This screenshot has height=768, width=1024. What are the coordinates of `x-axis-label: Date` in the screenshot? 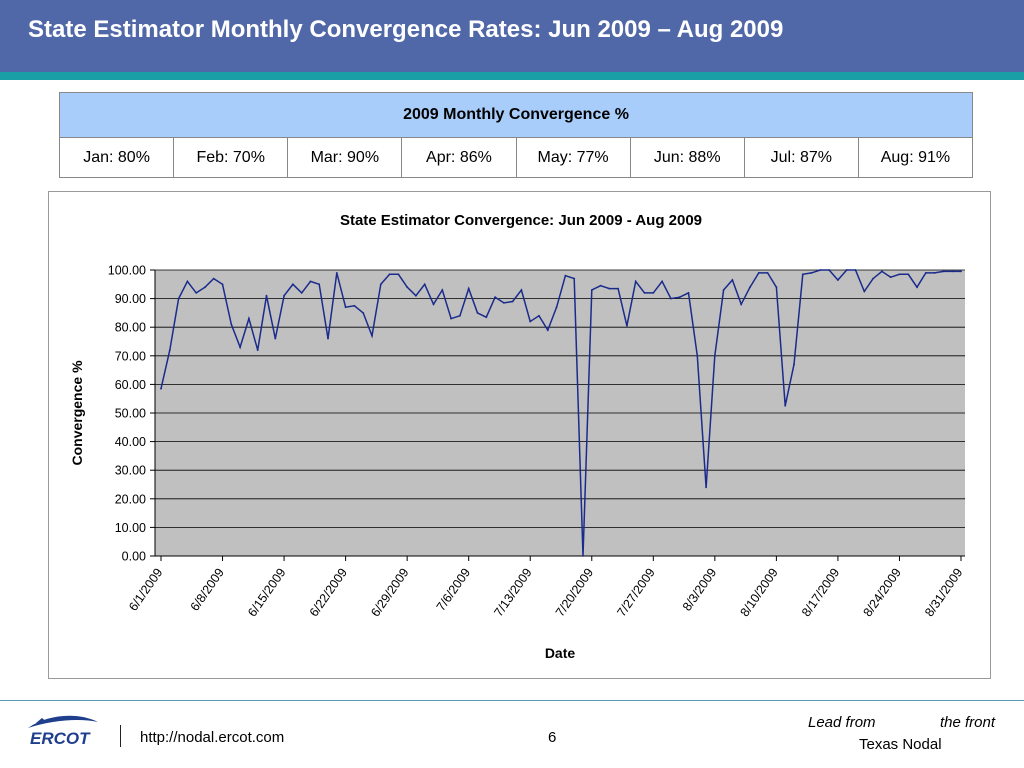 It's located at (560, 653).